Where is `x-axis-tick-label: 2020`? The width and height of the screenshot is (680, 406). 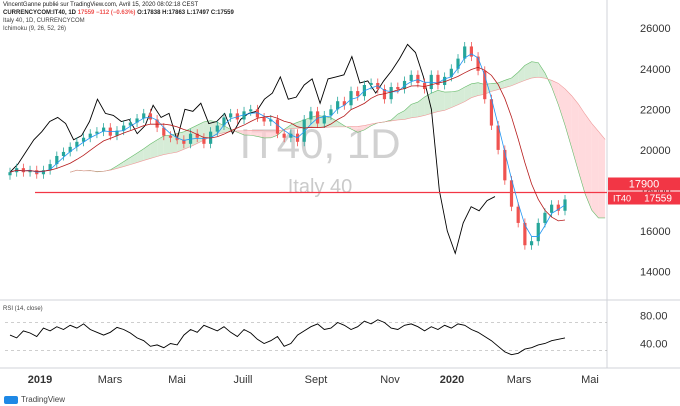
x-axis-tick-label: 2020 is located at coordinates (452, 380).